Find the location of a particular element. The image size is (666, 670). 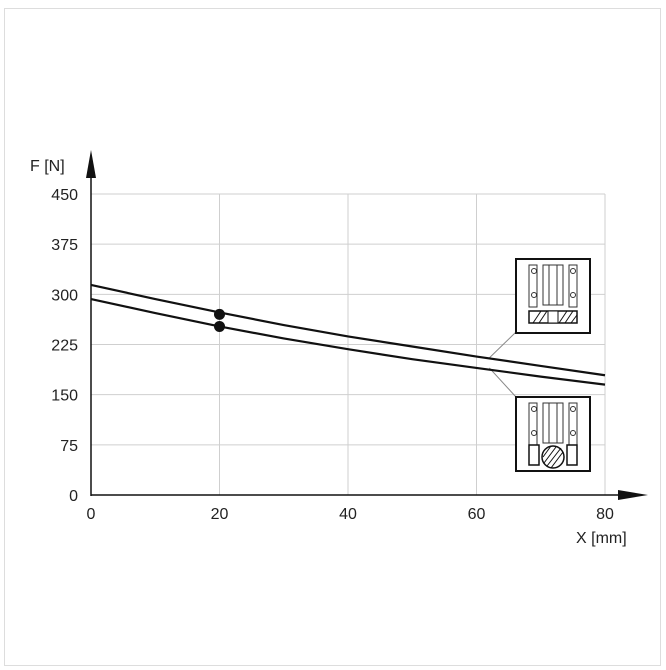

marker-group is located at coordinates (219, 320).